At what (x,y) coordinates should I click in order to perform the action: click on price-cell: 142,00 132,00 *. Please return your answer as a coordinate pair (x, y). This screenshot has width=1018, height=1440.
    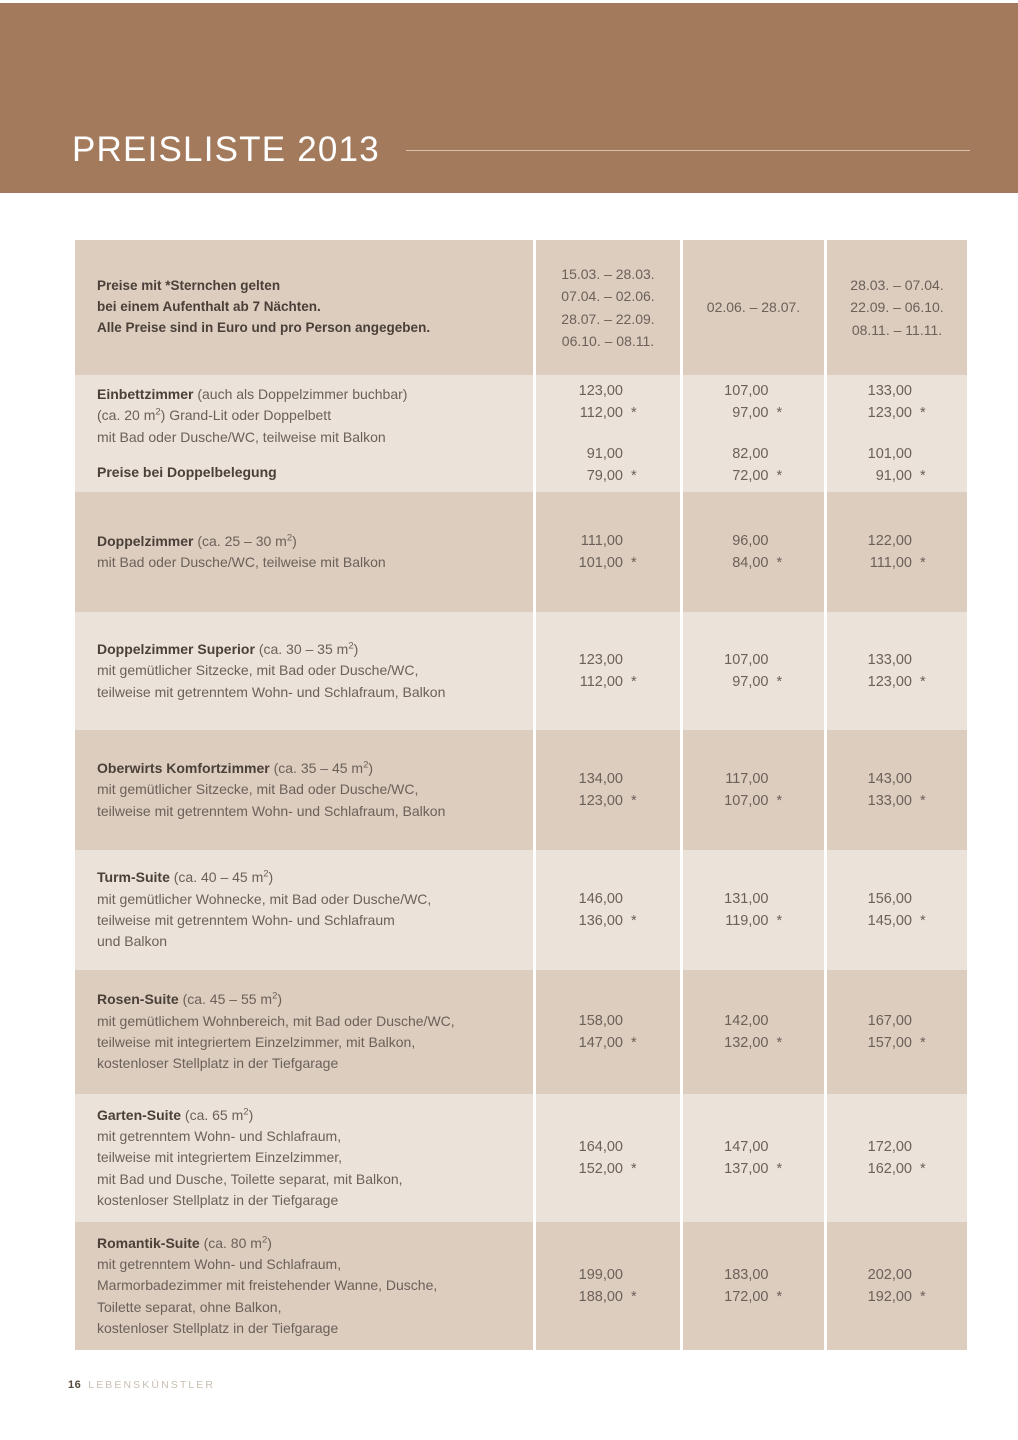
    Looking at the image, I should click on (752, 1032).